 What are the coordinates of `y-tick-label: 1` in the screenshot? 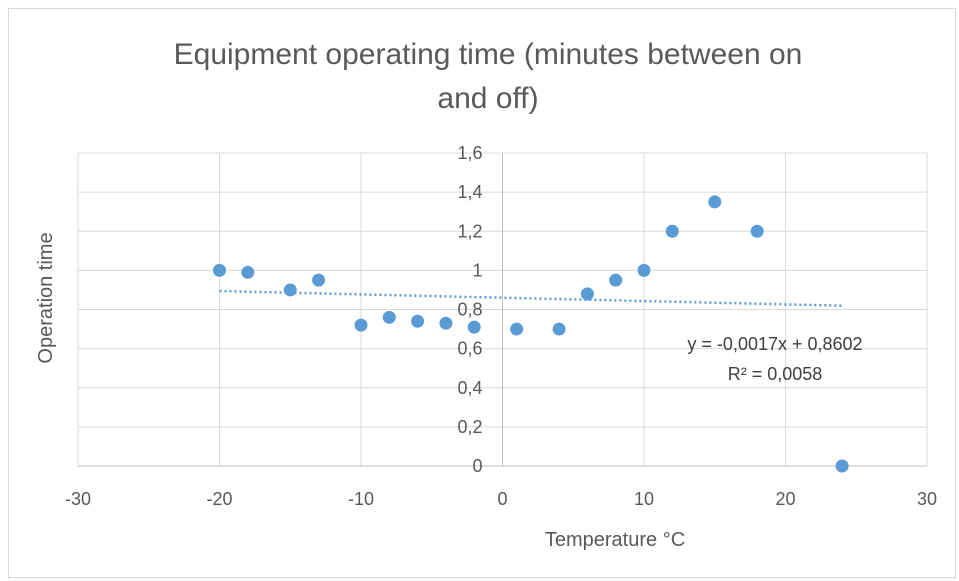 It's located at (477, 270).